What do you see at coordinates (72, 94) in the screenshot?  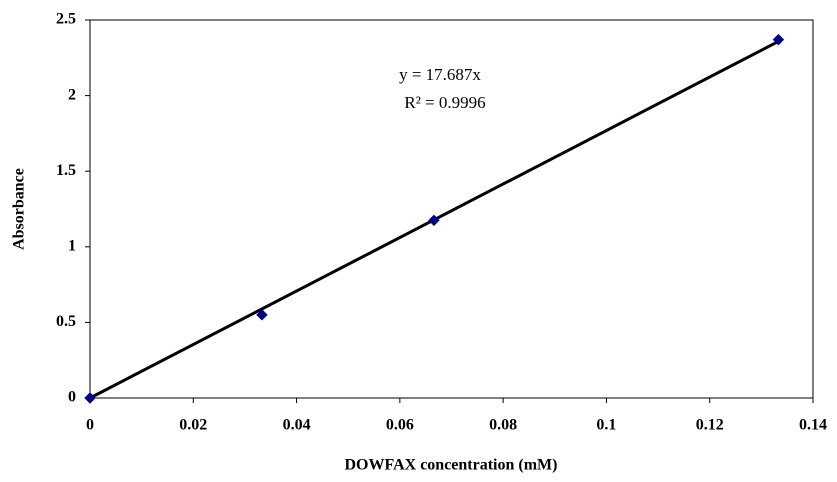 I see `y-tick-label: 2` at bounding box center [72, 94].